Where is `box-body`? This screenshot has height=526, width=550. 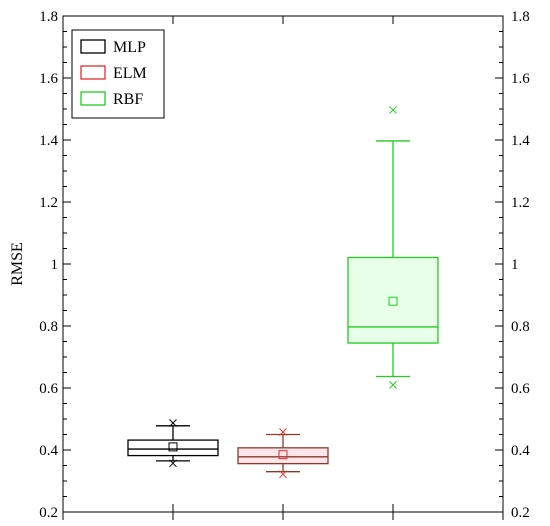
box-body is located at coordinates (393, 300).